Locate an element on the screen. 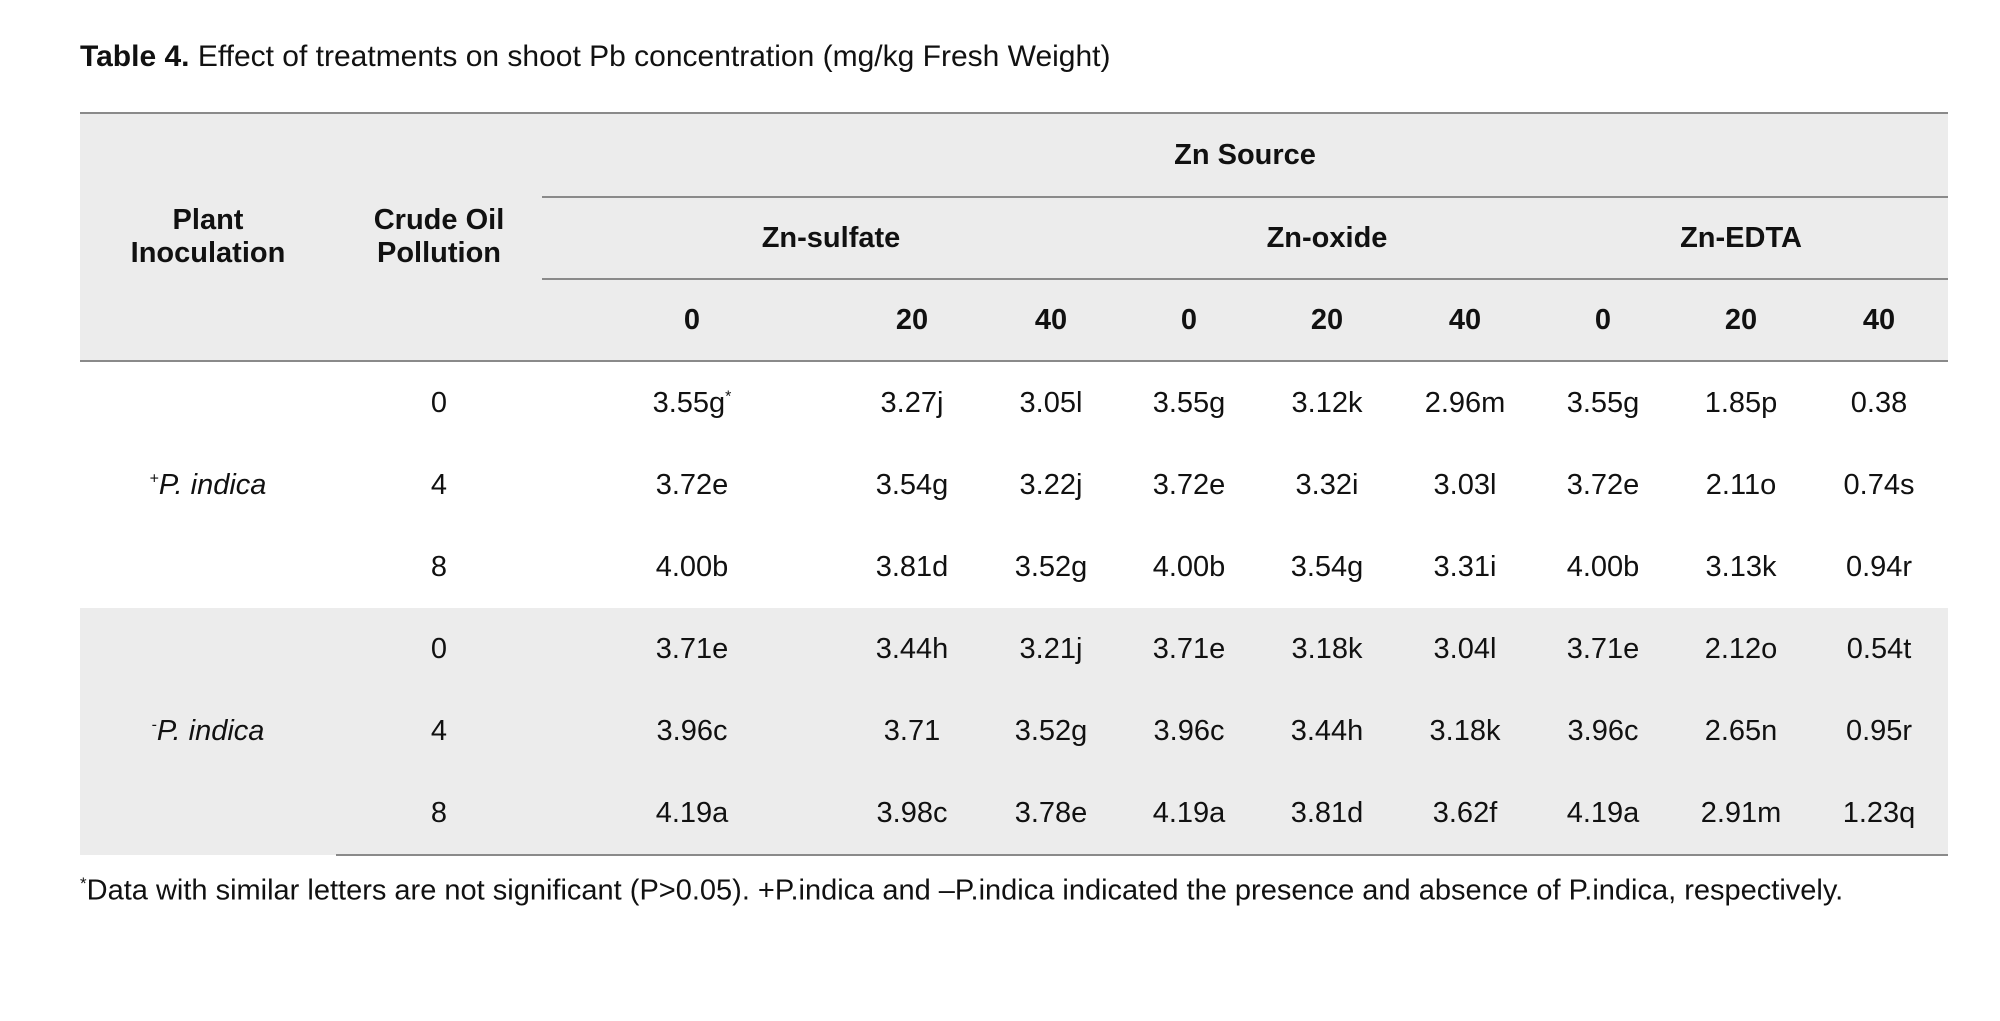 This screenshot has height=1021, width=2000. value-text: 3.96c is located at coordinates (692, 730).